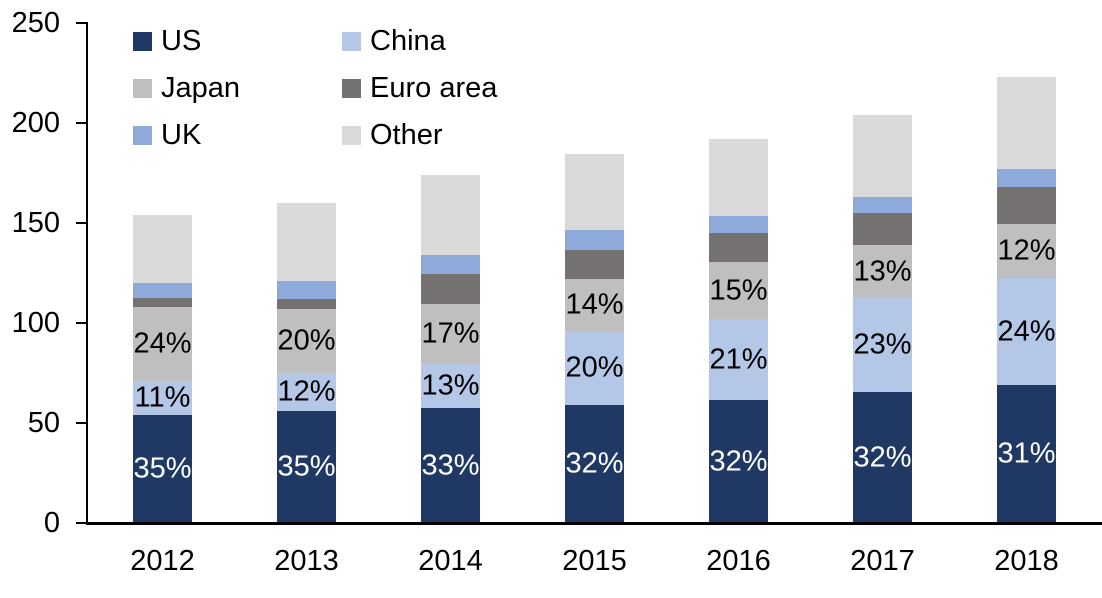 This screenshot has width=1102, height=598. I want to click on bar-segment-uk-2015, so click(594, 240).